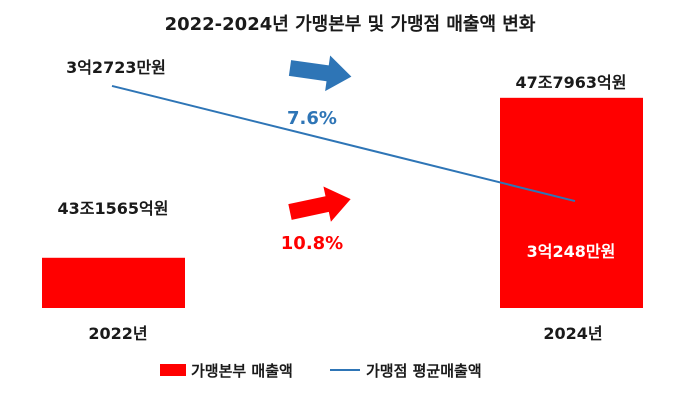 This screenshot has height=407, width=700. Describe the element at coordinates (242, 371) in the screenshot. I see `legend-label-bar: 가맹본부 매출액` at that location.